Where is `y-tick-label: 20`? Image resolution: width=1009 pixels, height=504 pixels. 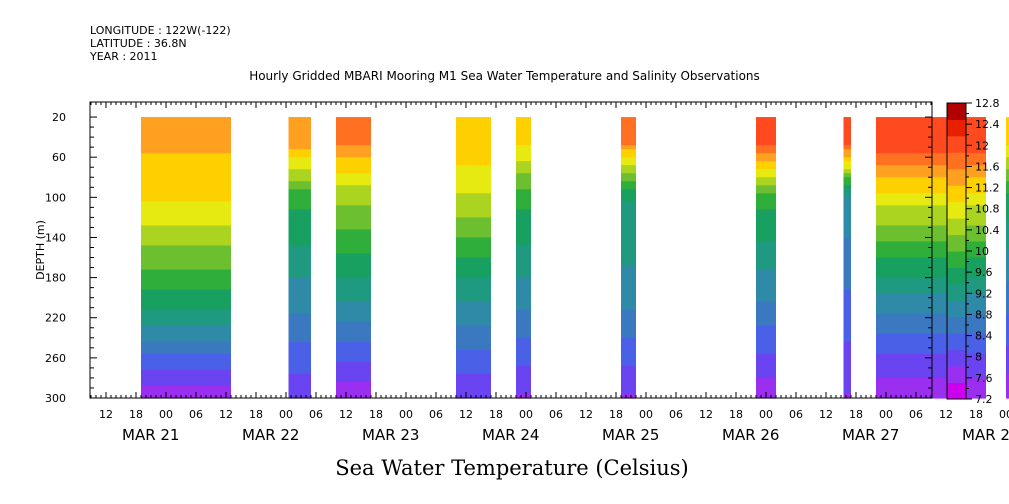 y-tick-label: 20 is located at coordinates (59, 117).